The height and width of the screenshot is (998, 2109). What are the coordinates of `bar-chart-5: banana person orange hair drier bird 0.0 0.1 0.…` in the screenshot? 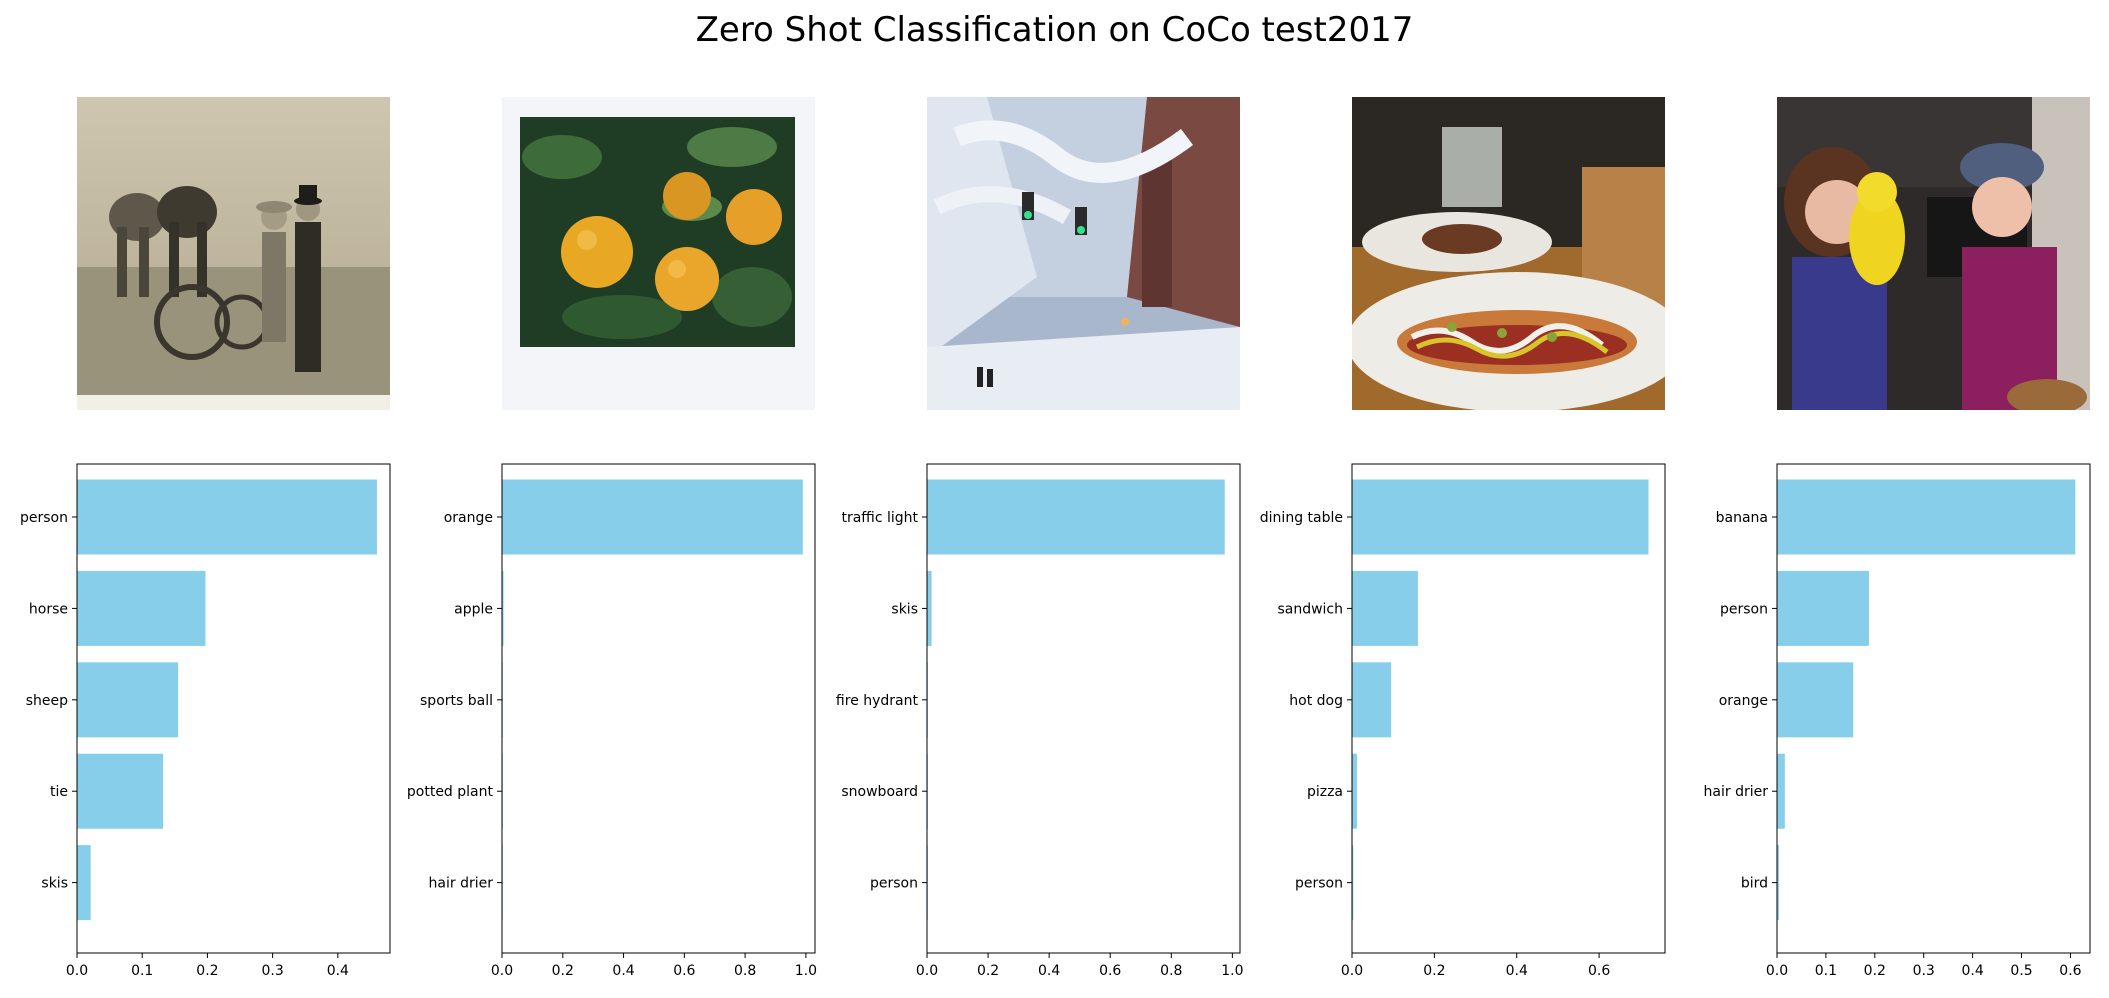 It's located at (1897, 721).